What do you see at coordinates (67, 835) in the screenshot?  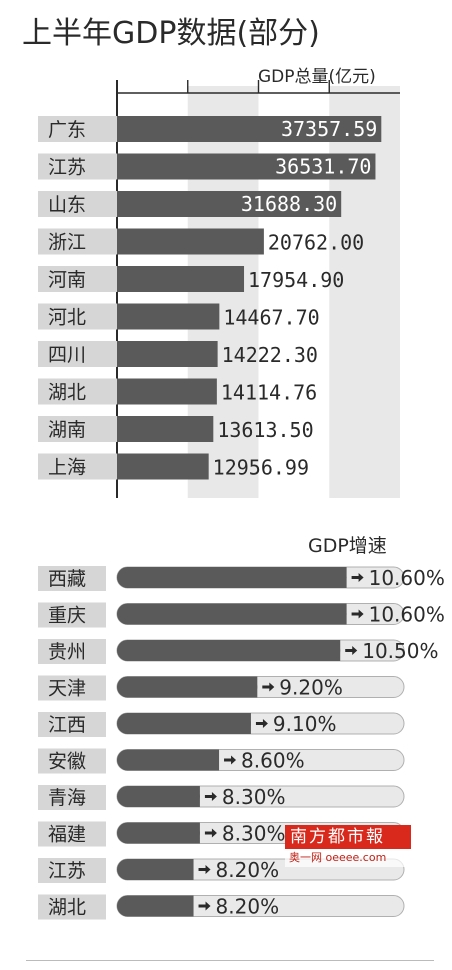 I see `growth-province-label: 福建` at bounding box center [67, 835].